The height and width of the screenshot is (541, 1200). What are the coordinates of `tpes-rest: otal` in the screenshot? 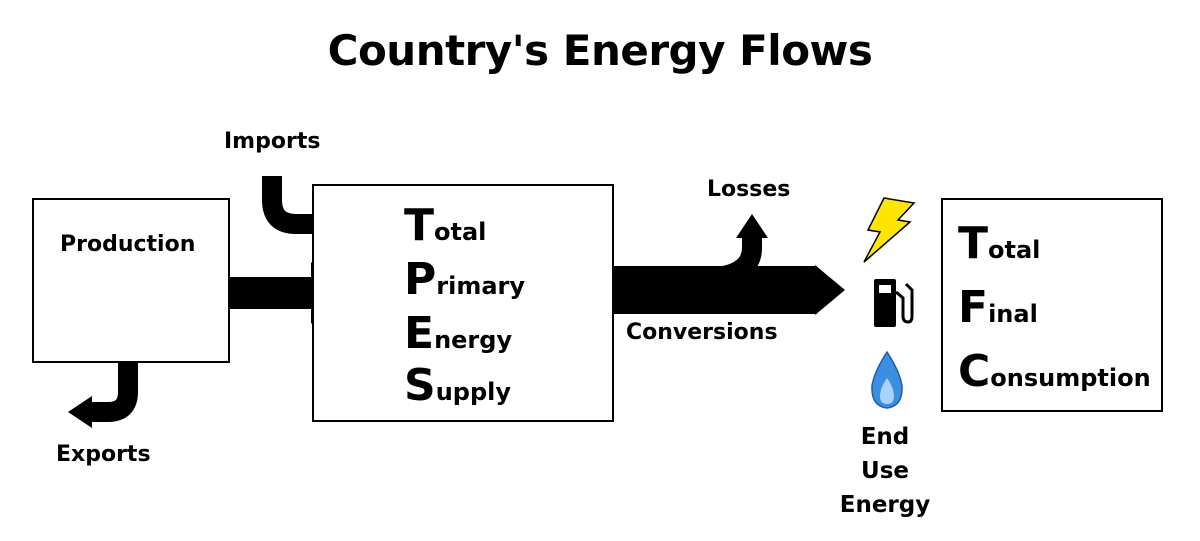 It's located at (460, 232).